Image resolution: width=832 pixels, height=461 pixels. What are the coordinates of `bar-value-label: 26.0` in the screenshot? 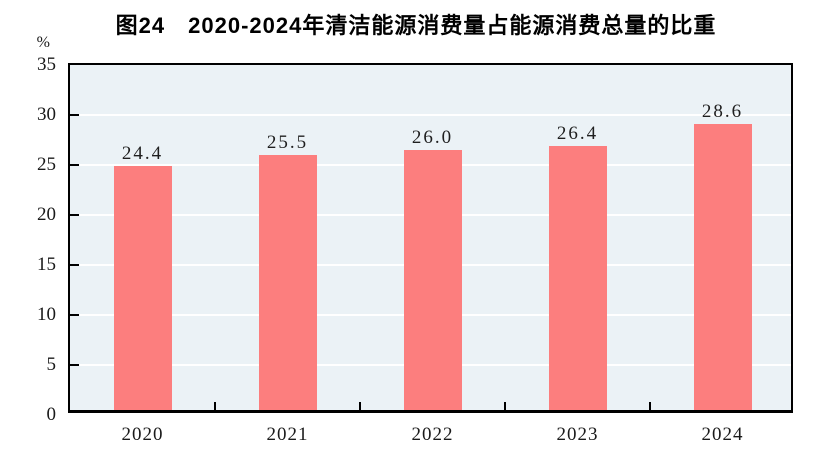 It's located at (432, 137).